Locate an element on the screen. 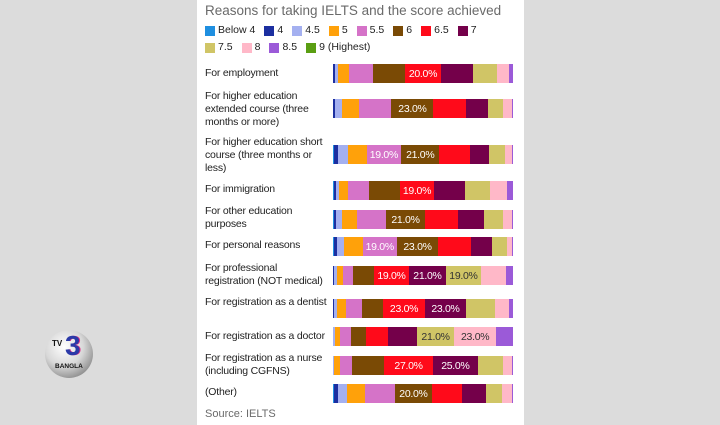 The image size is (720, 425). logo-name: BANGLA is located at coordinates (69, 366).